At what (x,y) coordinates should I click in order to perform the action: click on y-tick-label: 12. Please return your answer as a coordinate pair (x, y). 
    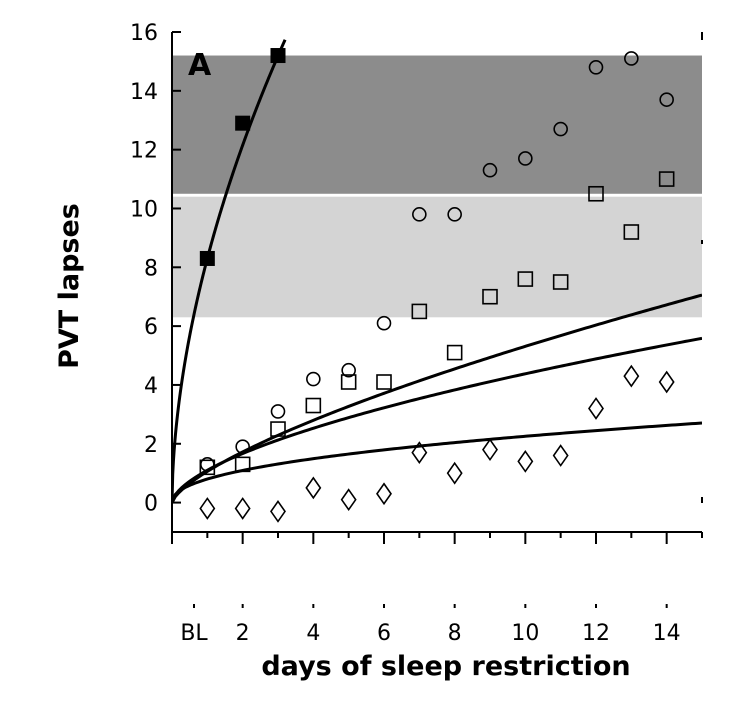
    Looking at the image, I should click on (144, 151).